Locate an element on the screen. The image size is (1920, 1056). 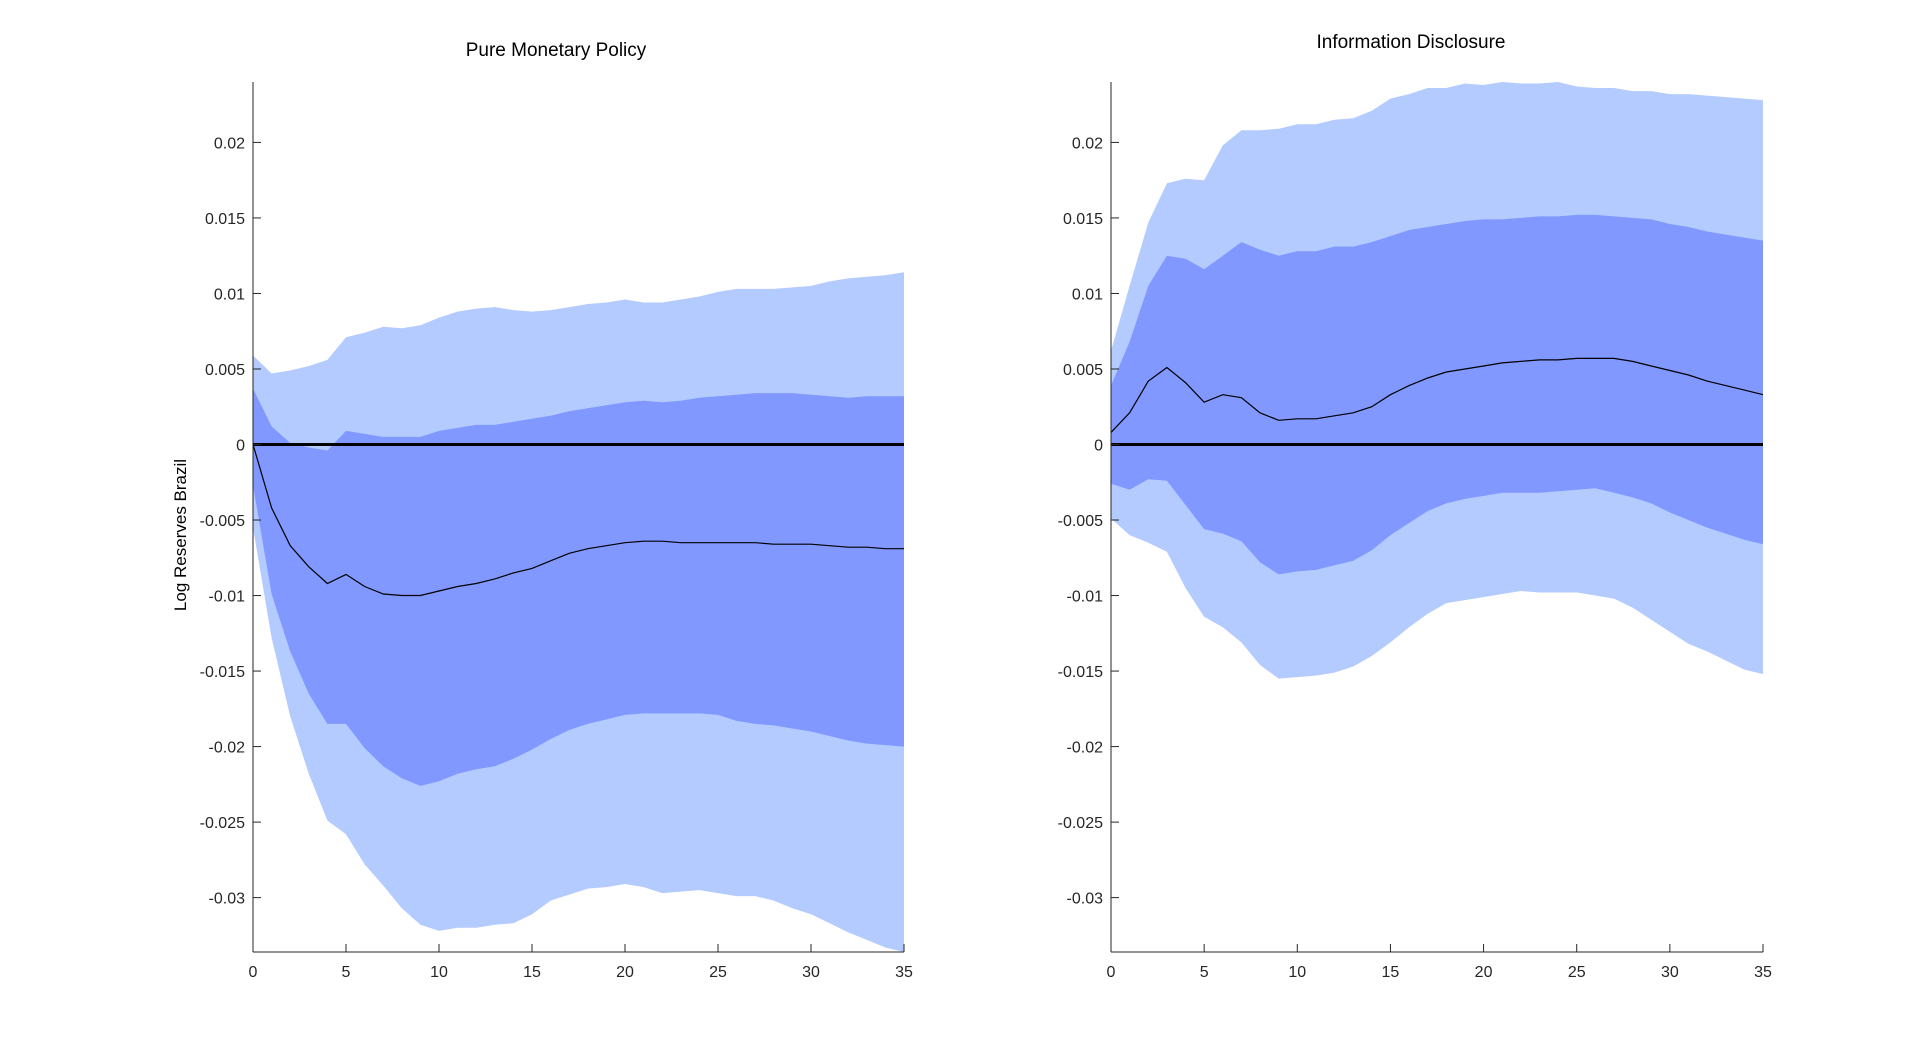
chart-title: Pure Monetary Policy is located at coordinates (556, 50).